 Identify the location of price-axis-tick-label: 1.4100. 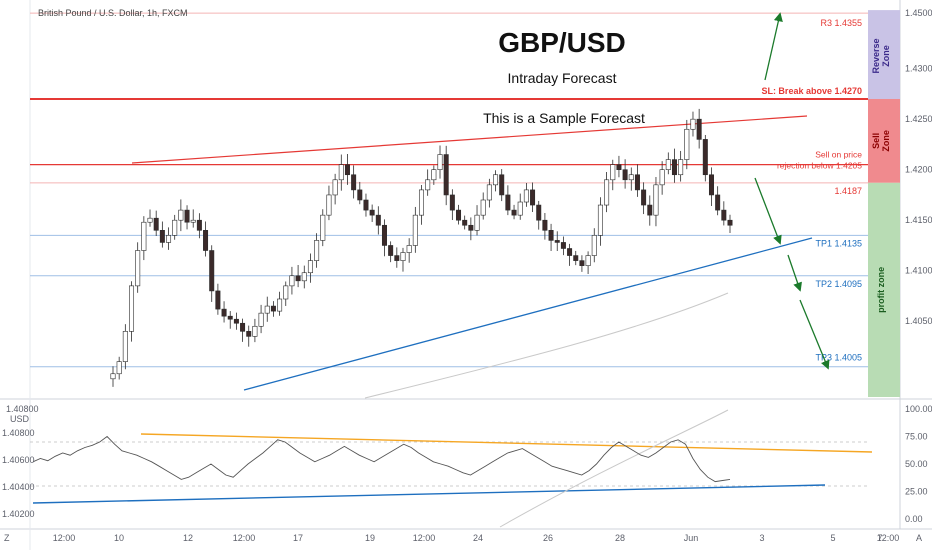
(918, 271).